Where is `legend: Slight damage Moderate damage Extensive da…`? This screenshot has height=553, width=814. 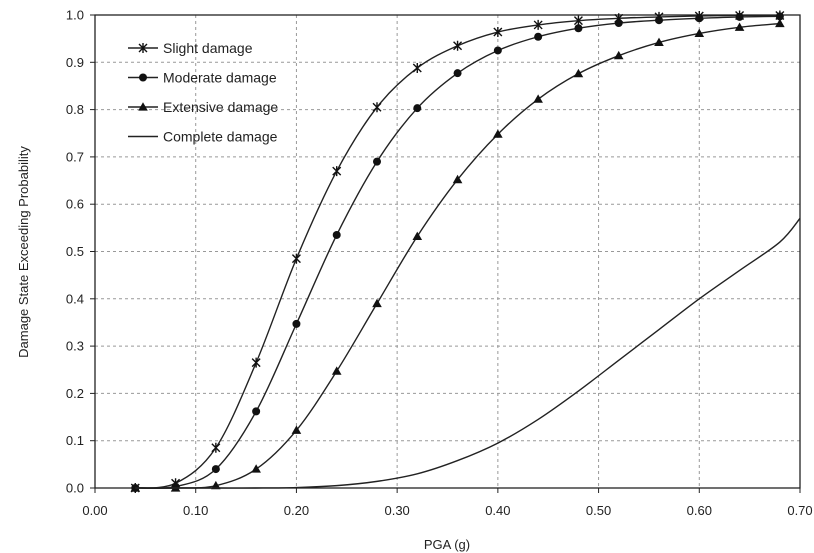
legend: Slight damage Moderate damage Extensive da… is located at coordinates (203, 92).